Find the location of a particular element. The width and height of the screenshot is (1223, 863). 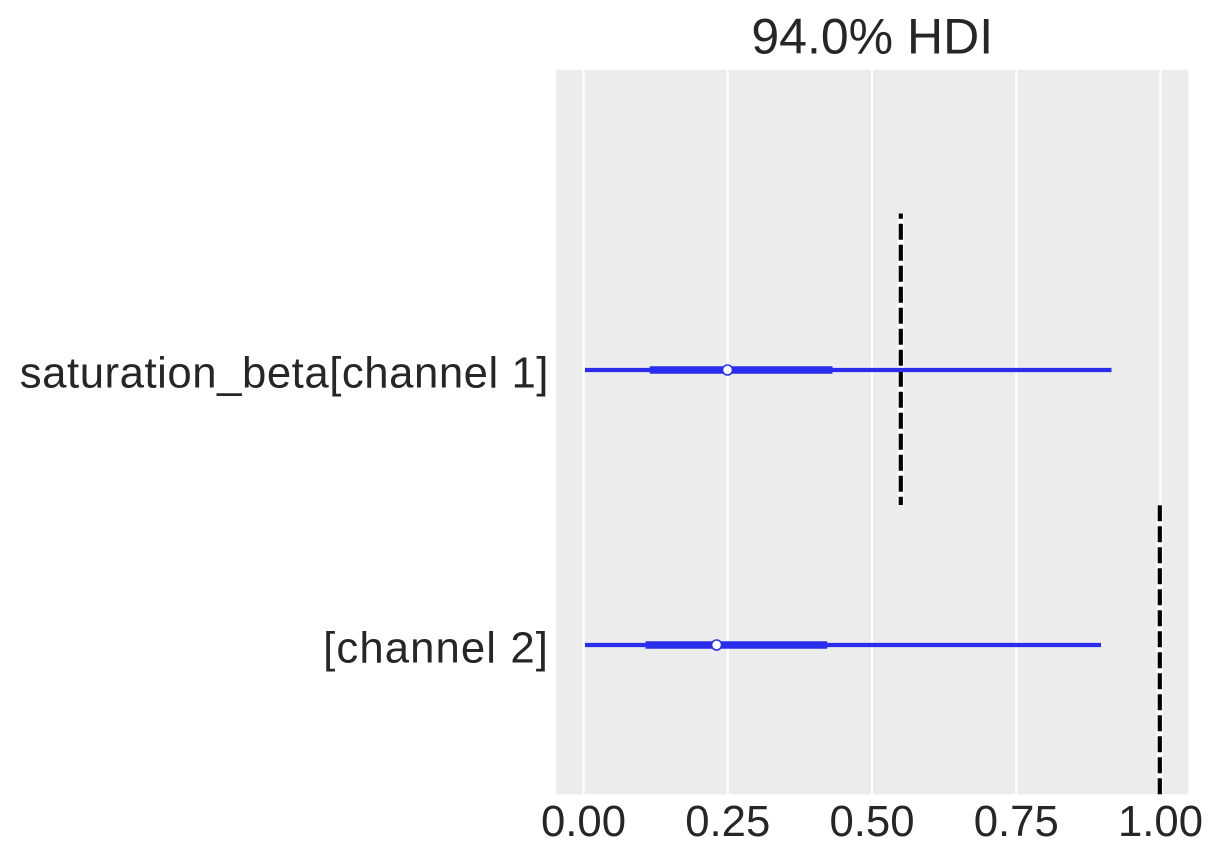

svg-text: 0.25 is located at coordinates (727, 821).